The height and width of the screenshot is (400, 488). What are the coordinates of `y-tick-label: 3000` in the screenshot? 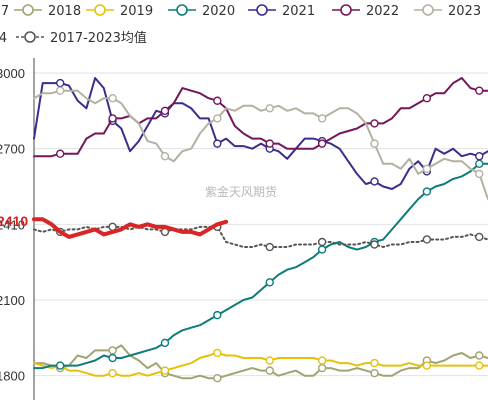 It's located at (12, 73).